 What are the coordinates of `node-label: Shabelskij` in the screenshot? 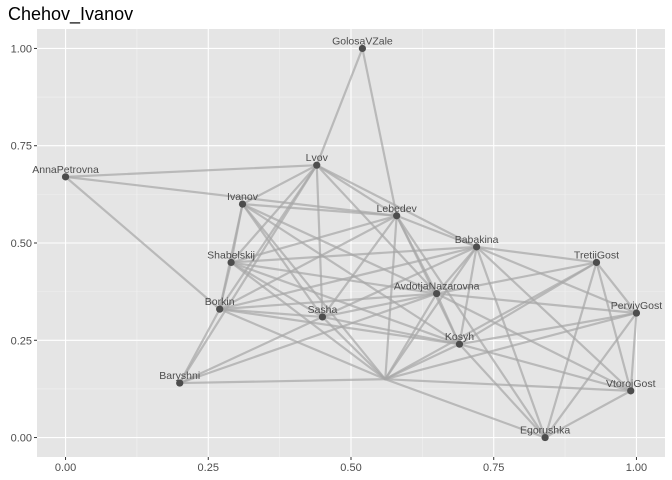 It's located at (231, 255).